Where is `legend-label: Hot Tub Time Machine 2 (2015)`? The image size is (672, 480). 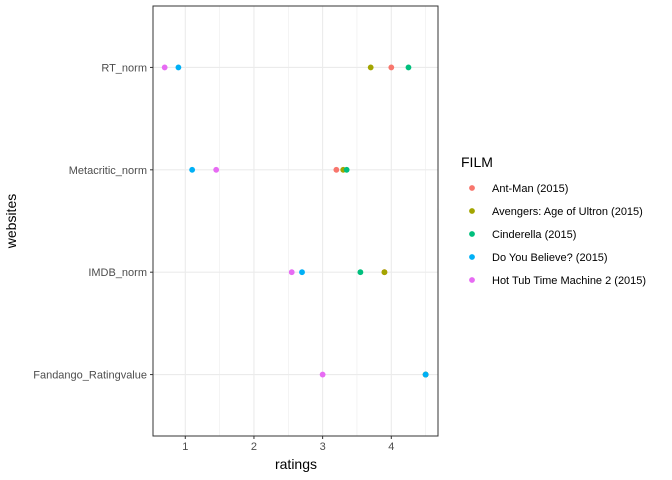 legend-label: Hot Tub Time Machine 2 (2015) is located at coordinates (569, 281).